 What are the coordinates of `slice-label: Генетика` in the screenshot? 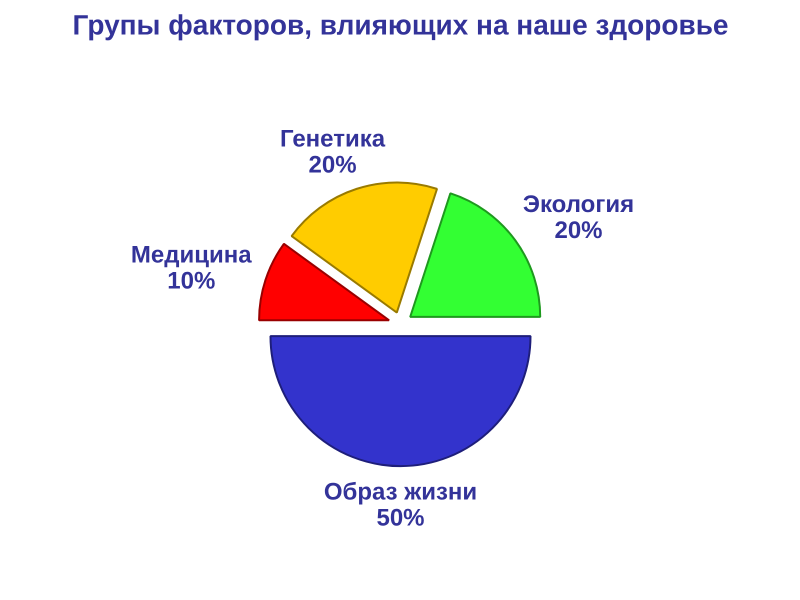 It's located at (333, 138).